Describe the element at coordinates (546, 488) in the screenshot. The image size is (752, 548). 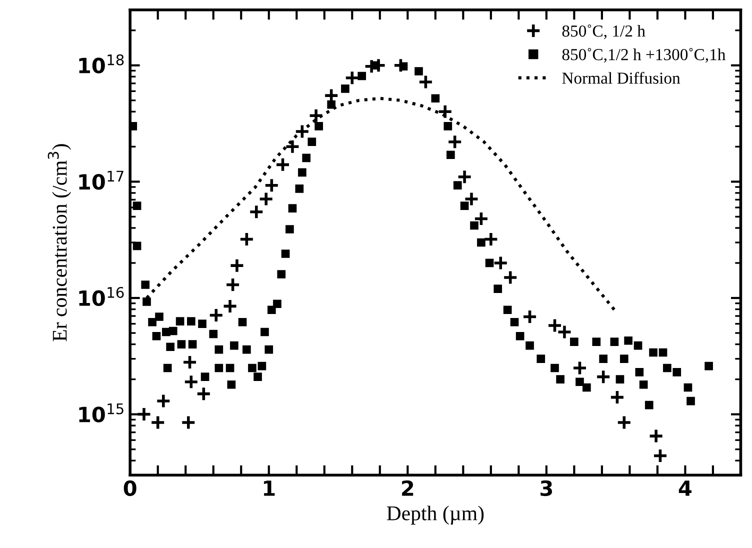
I see `x-tick-label: 3` at that location.